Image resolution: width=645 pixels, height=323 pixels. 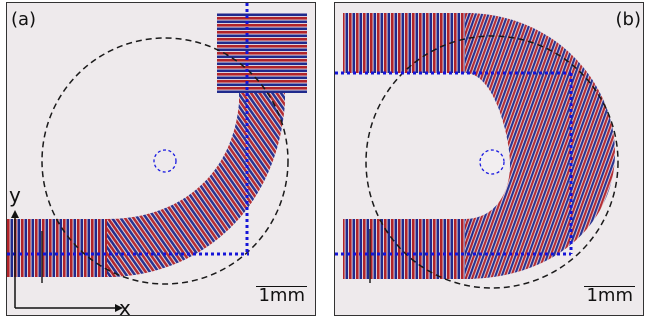 What do you see at coordinates (125, 306) in the screenshot?
I see `x-axis-label: x` at bounding box center [125, 306].